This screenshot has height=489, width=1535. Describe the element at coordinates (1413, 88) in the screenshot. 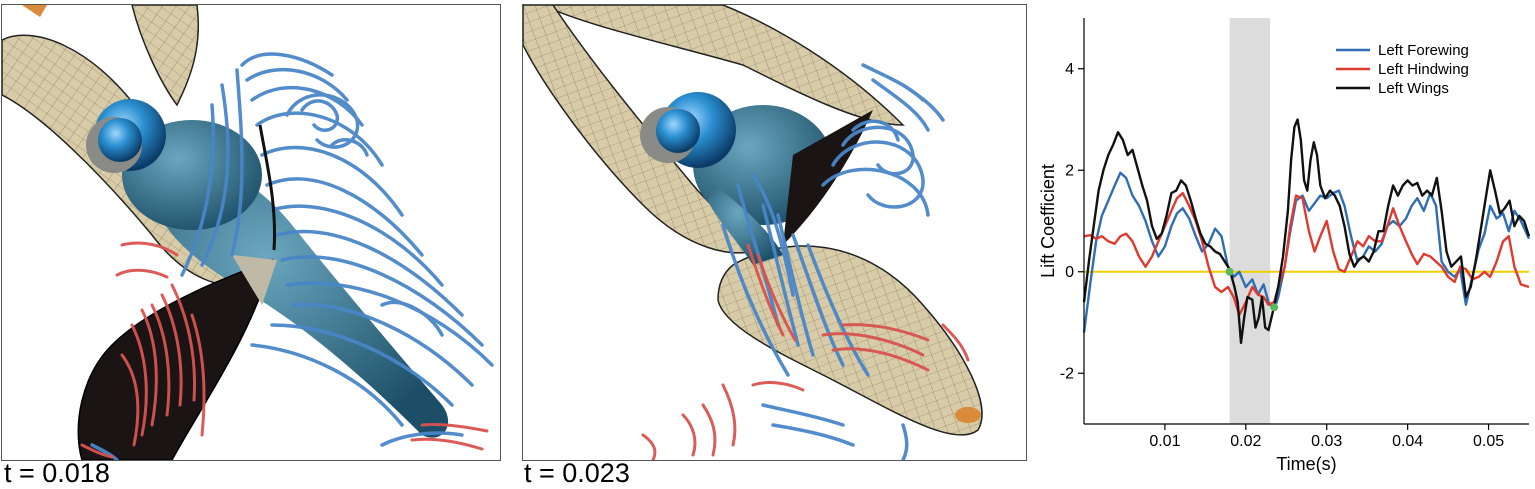

I see `legend-label: Left Wings` at that location.